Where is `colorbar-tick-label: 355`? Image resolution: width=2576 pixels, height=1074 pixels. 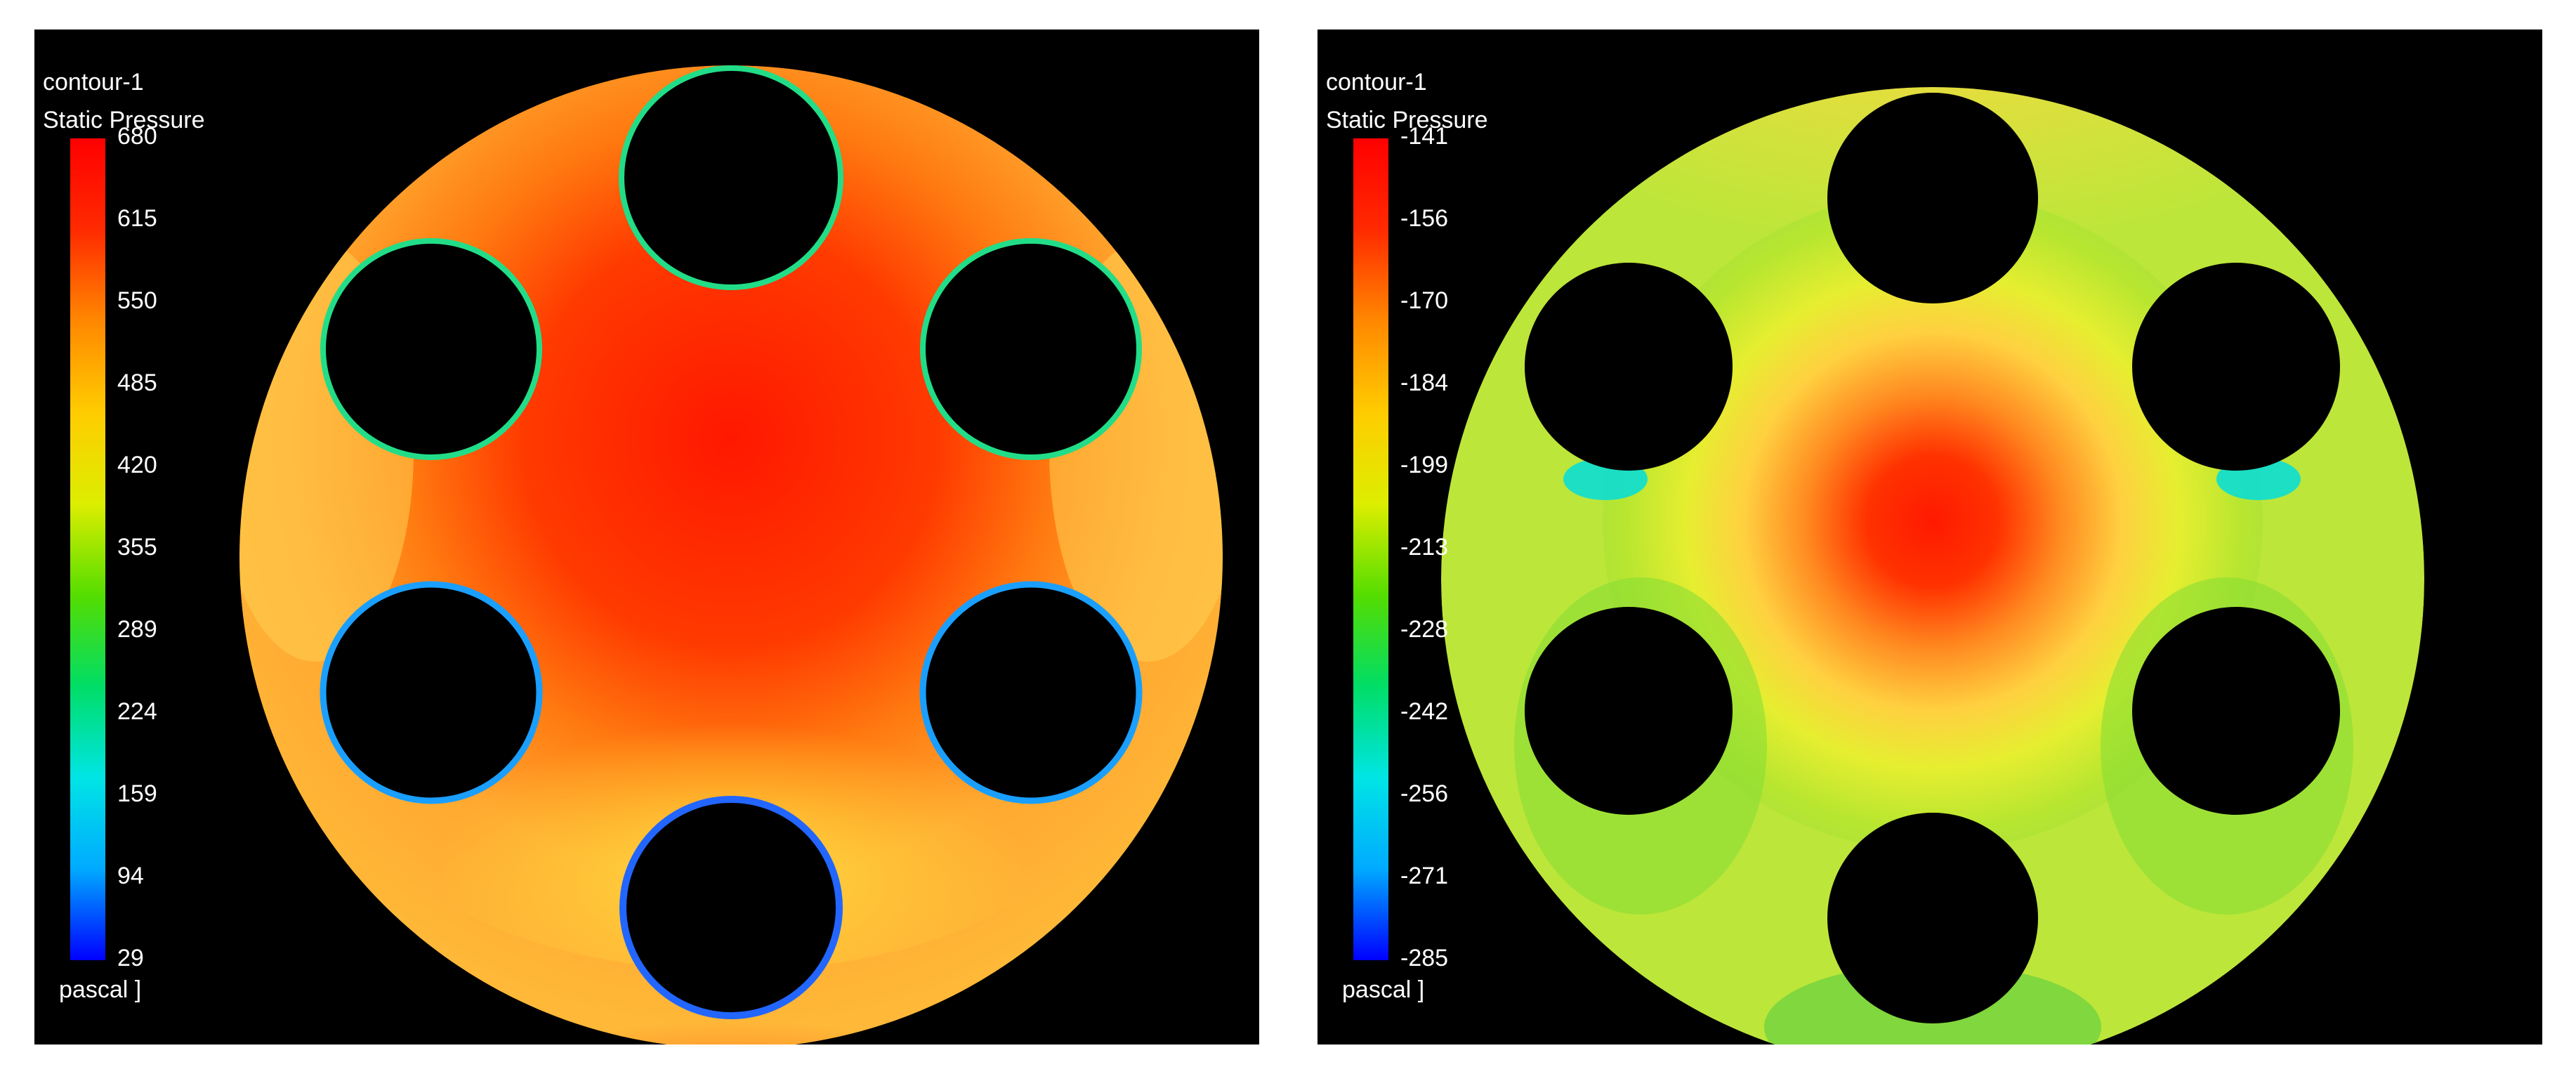
colorbar-tick-label: 355 is located at coordinates (137, 547).